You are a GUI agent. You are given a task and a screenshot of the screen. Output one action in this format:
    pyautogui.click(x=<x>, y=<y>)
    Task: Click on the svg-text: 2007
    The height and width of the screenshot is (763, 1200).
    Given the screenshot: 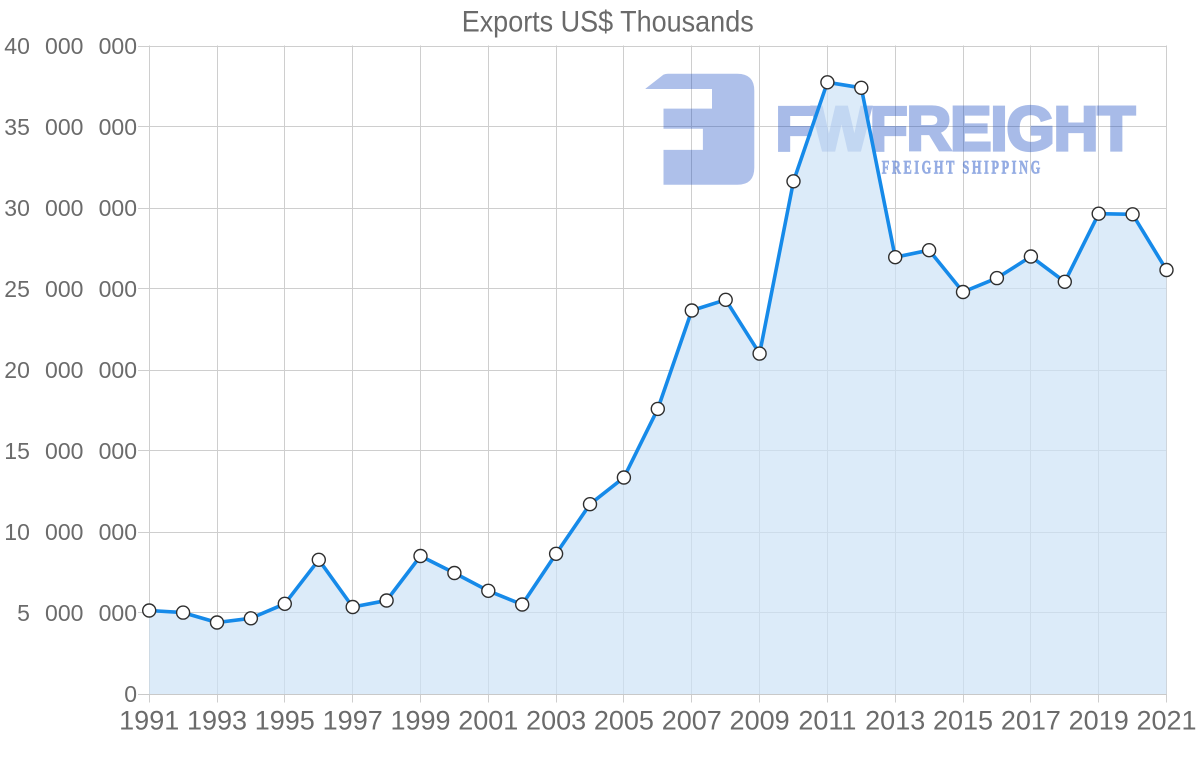 What is the action you would take?
    pyautogui.click(x=692, y=721)
    